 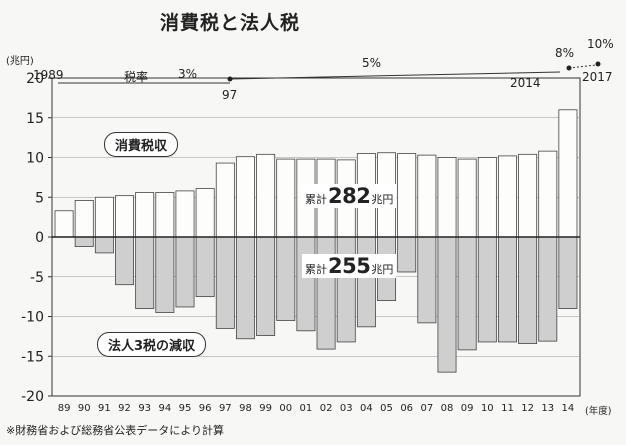 What do you see at coordinates (141, 144) in the screenshot?
I see `consumption-series-label: 消費税収` at bounding box center [141, 144].